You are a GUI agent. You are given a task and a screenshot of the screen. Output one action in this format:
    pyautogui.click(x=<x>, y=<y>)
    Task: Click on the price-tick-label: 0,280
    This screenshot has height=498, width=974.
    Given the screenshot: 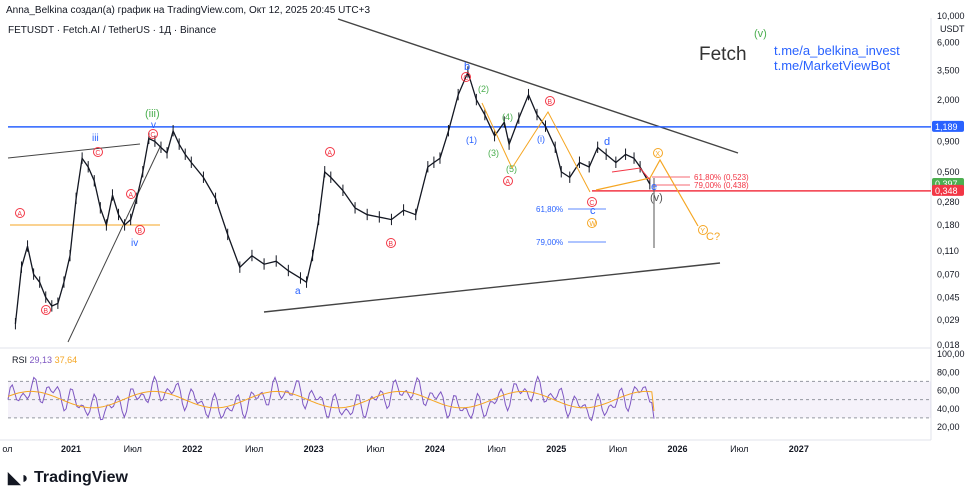 What is the action you would take?
    pyautogui.click(x=948, y=202)
    